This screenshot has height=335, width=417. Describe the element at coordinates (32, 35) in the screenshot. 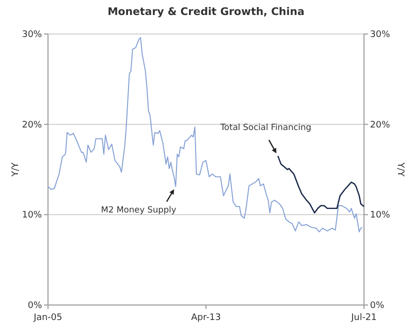

I see `y-tick-label: 30%` at that location.